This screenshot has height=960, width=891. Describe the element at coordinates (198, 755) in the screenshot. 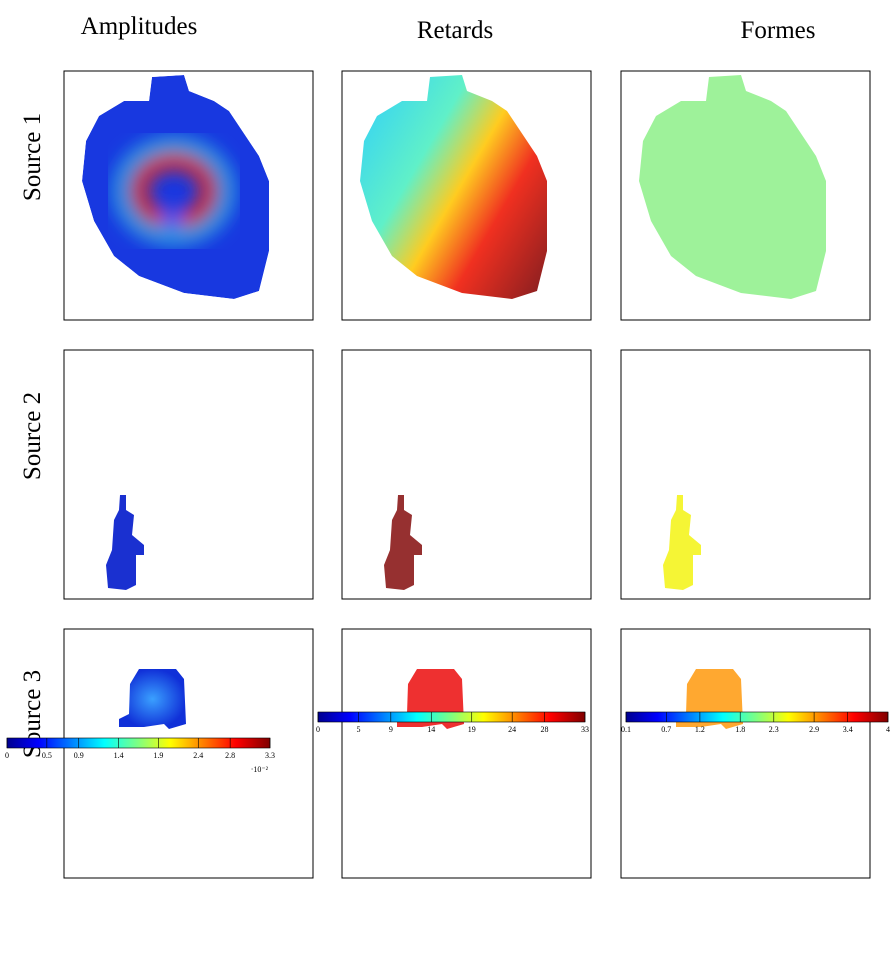

I see `tick-label: 2.4` at that location.